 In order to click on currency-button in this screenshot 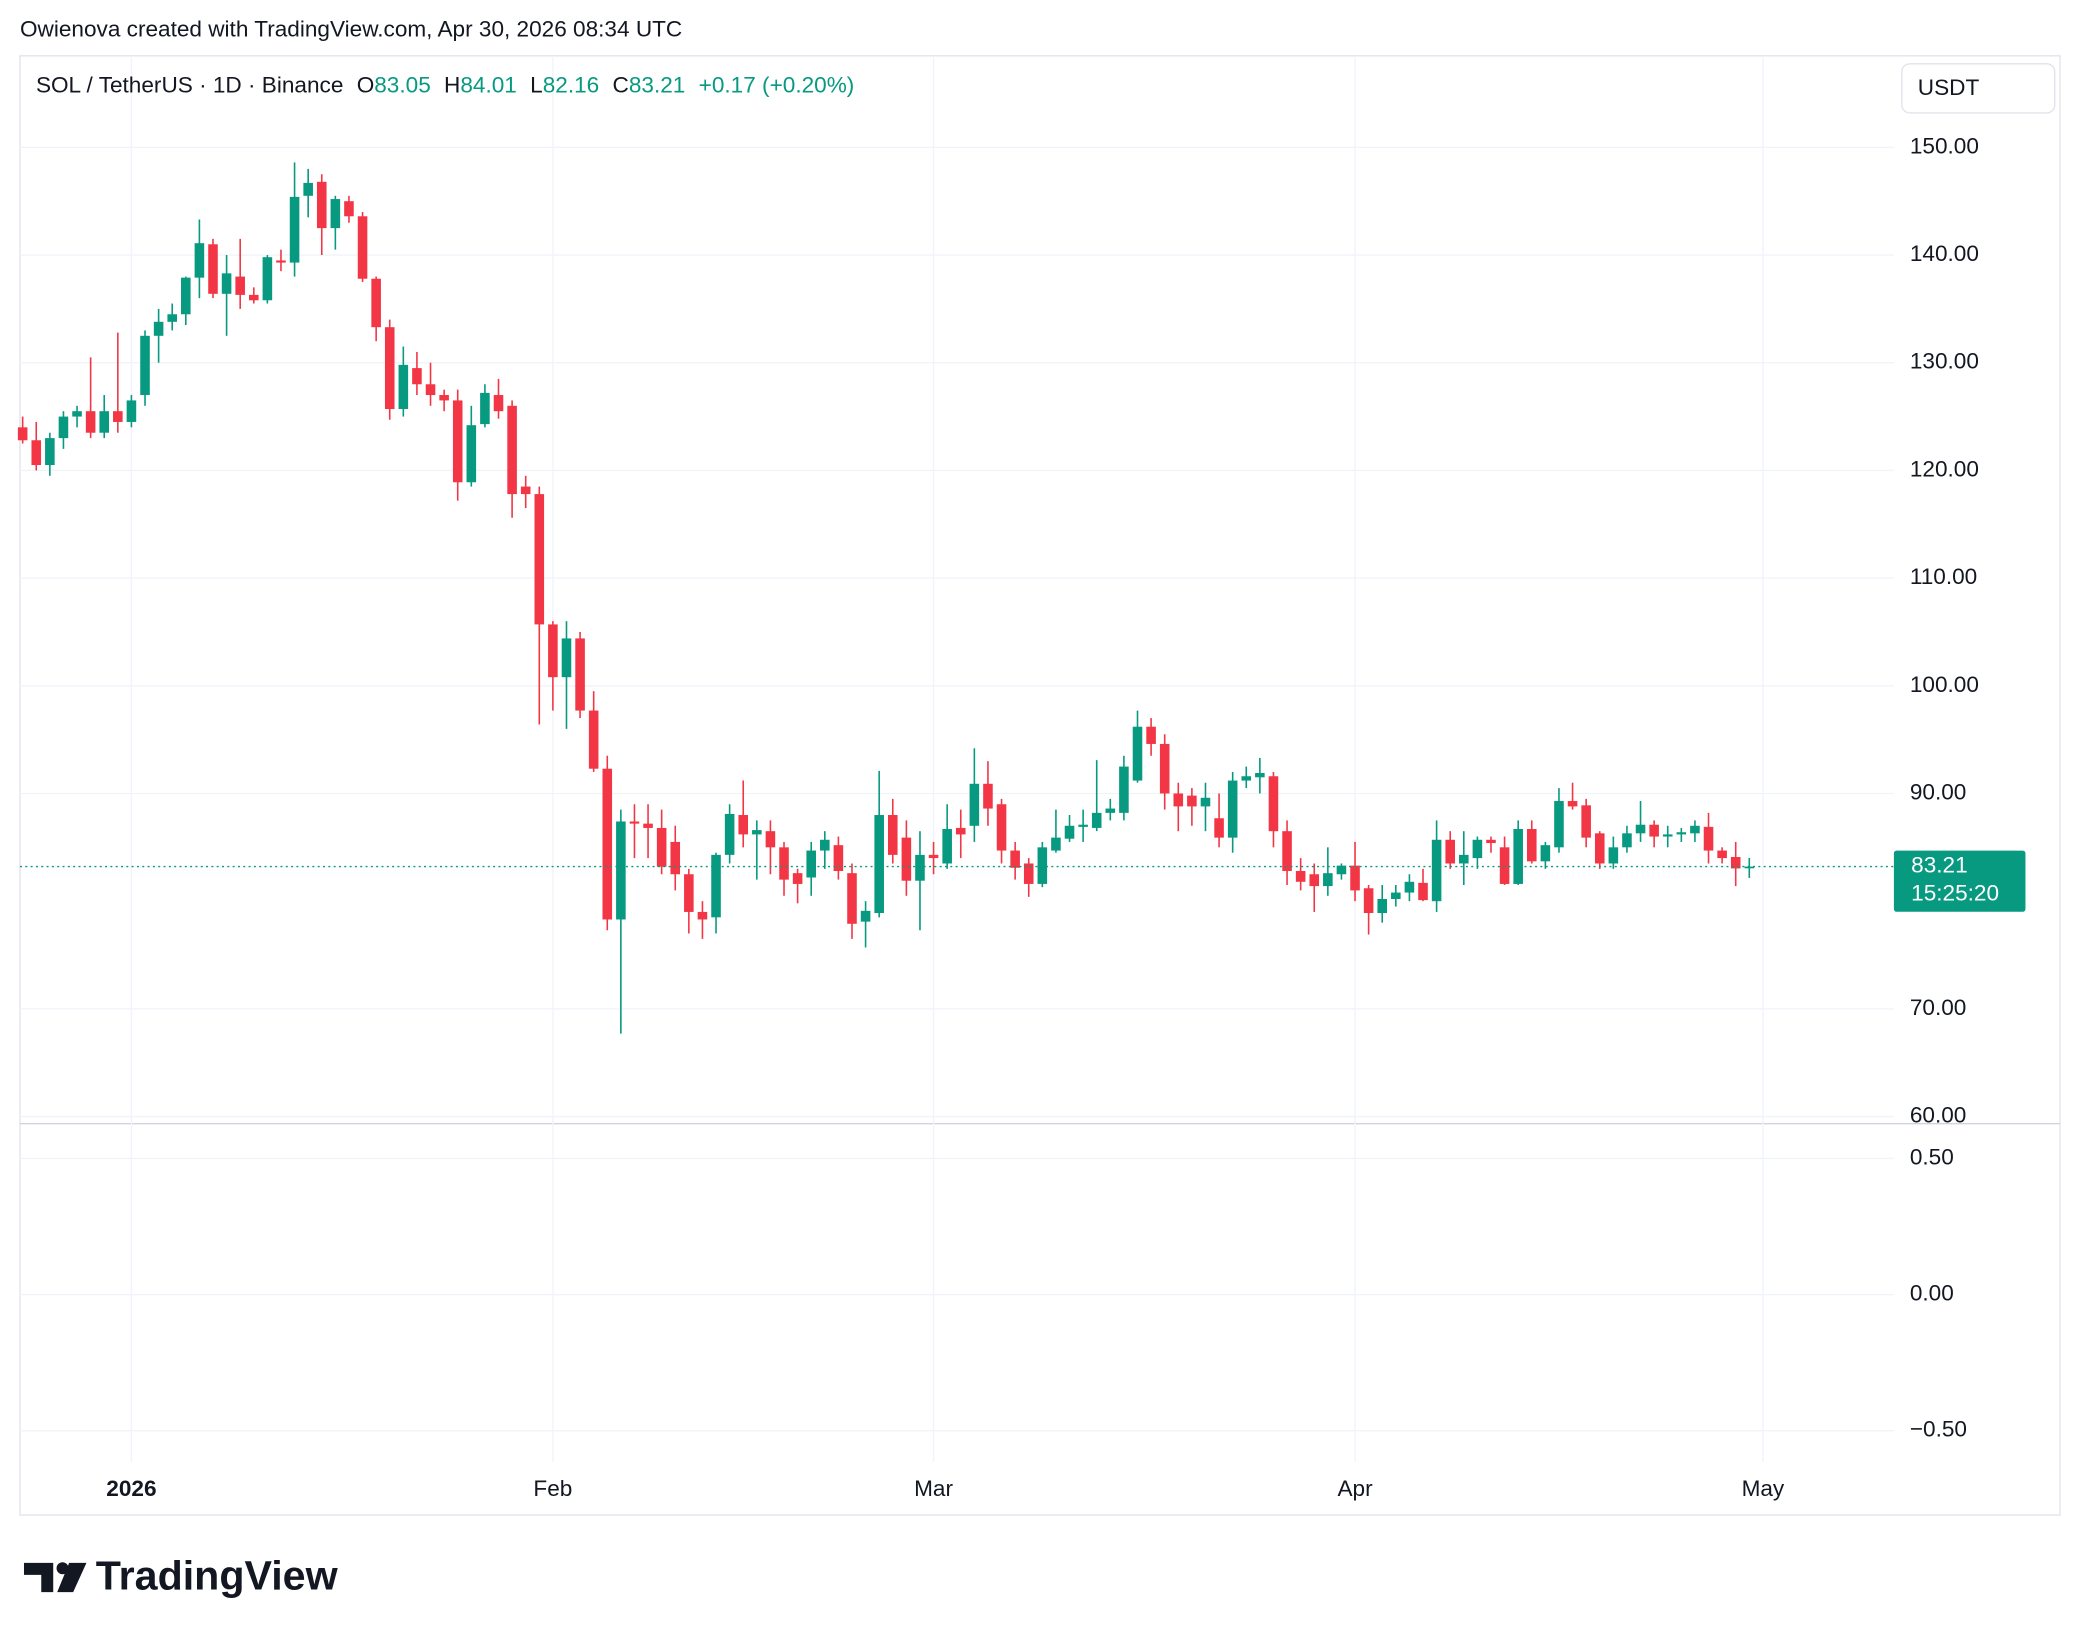, I will do `click(1978, 88)`.